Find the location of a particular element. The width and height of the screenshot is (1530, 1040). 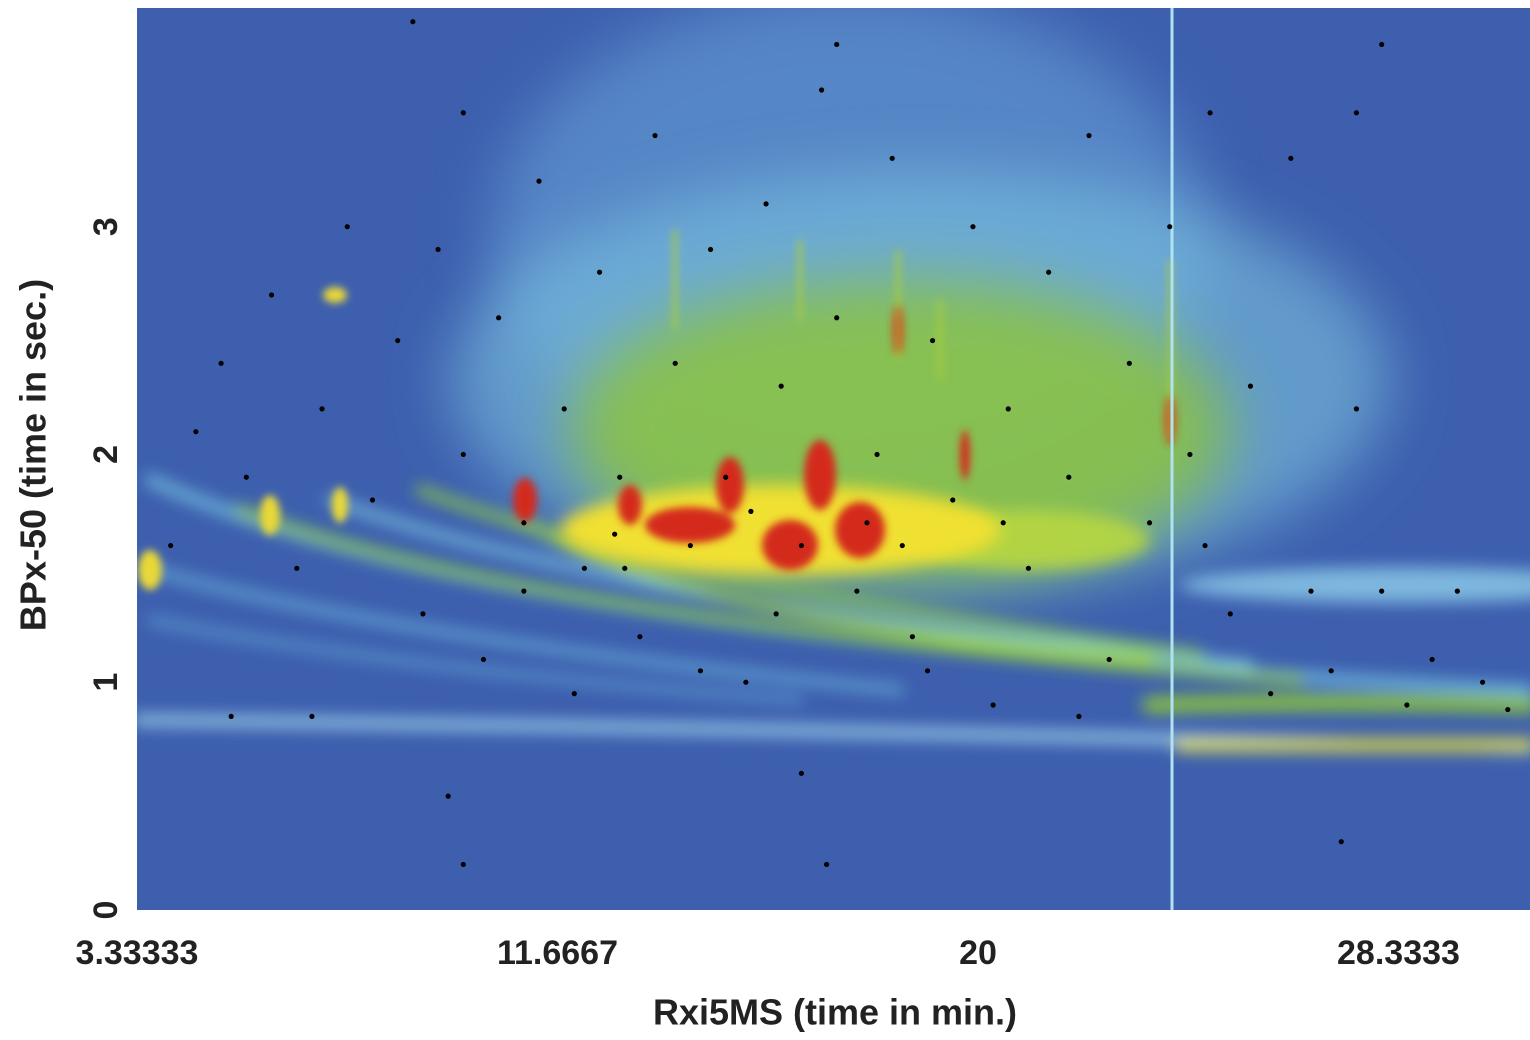

y-tick-label: 0 is located at coordinates (106, 910).